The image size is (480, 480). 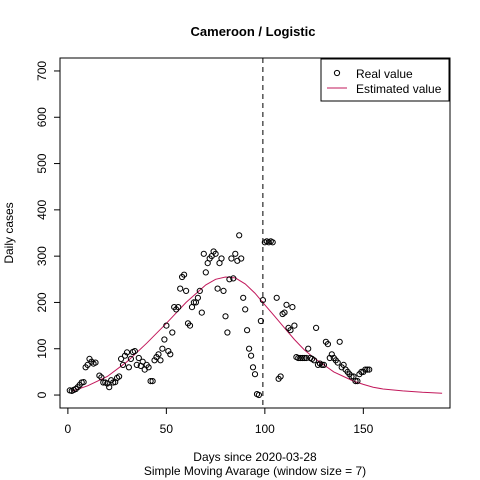 What do you see at coordinates (42, 394) in the screenshot?
I see `y-tick-label: 0` at bounding box center [42, 394].